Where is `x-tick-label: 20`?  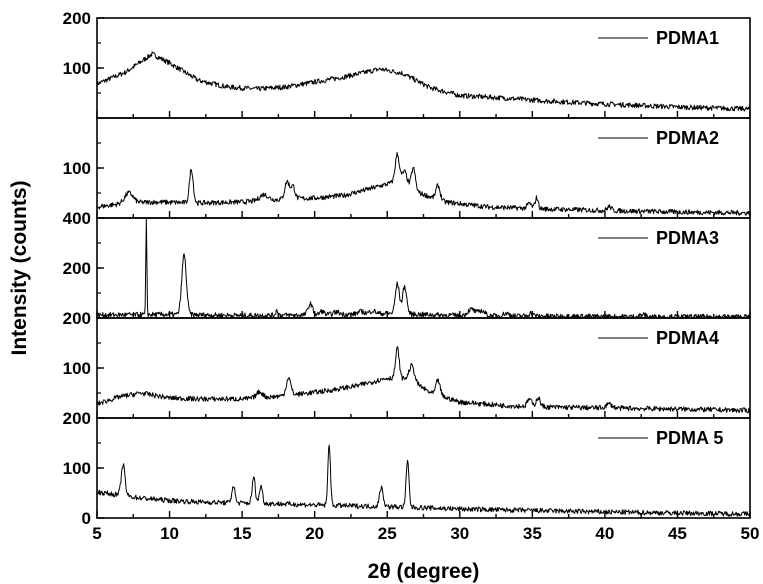
x-tick-label: 20 is located at coordinates (314, 533).